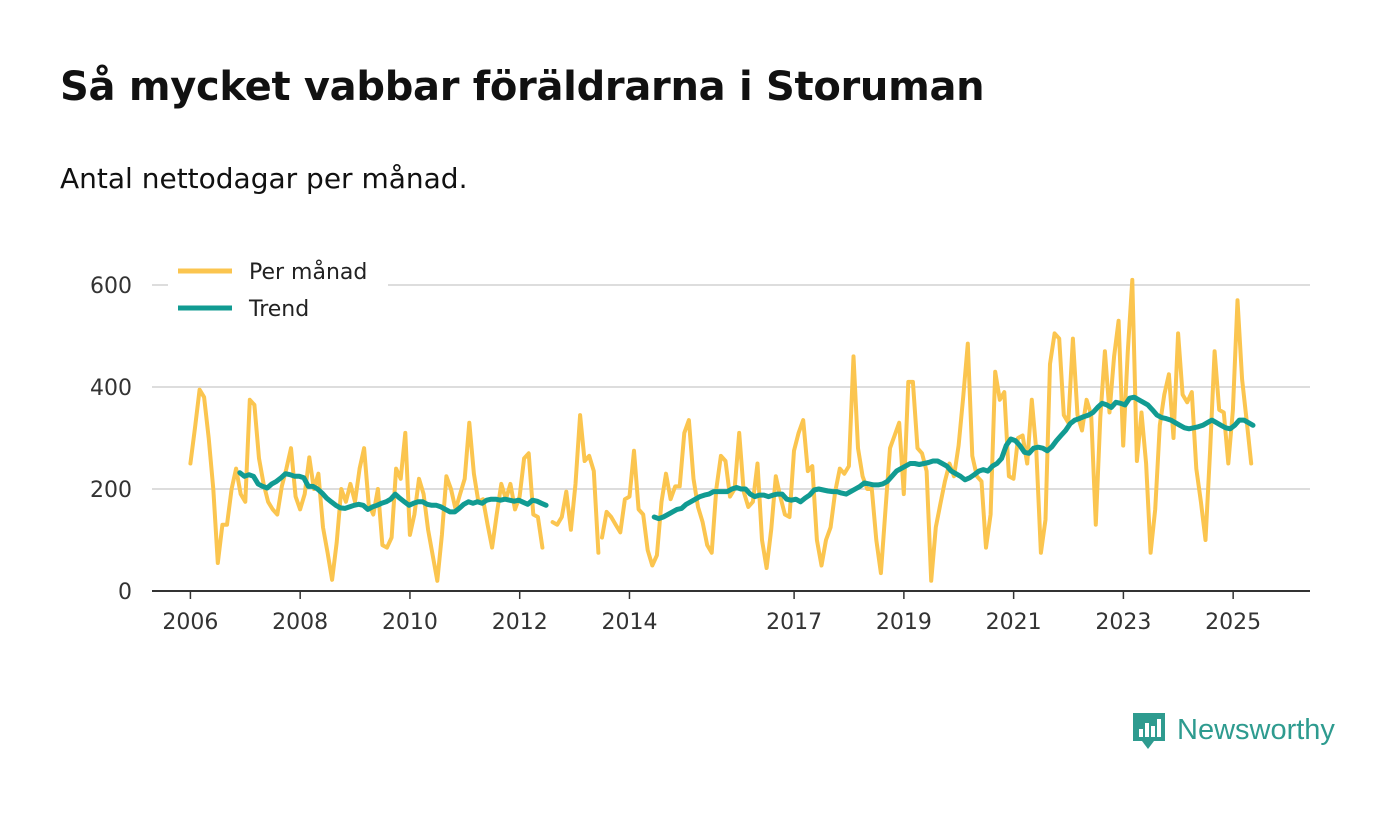 The width and height of the screenshot is (1400, 813). What do you see at coordinates (1256, 730) in the screenshot?
I see `brand-name: Newsworthy` at bounding box center [1256, 730].